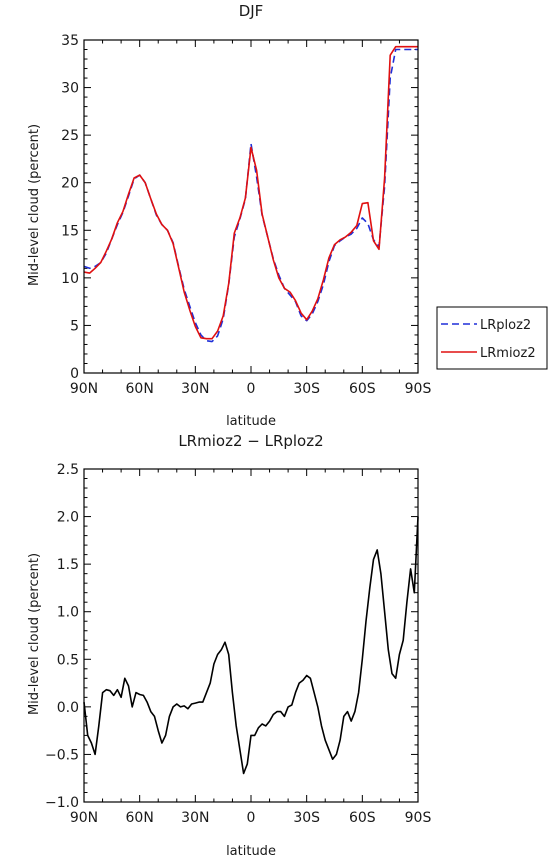  Describe the element at coordinates (505, 325) in the screenshot. I see `legend-label-lrploz2: LRploz2` at that location.